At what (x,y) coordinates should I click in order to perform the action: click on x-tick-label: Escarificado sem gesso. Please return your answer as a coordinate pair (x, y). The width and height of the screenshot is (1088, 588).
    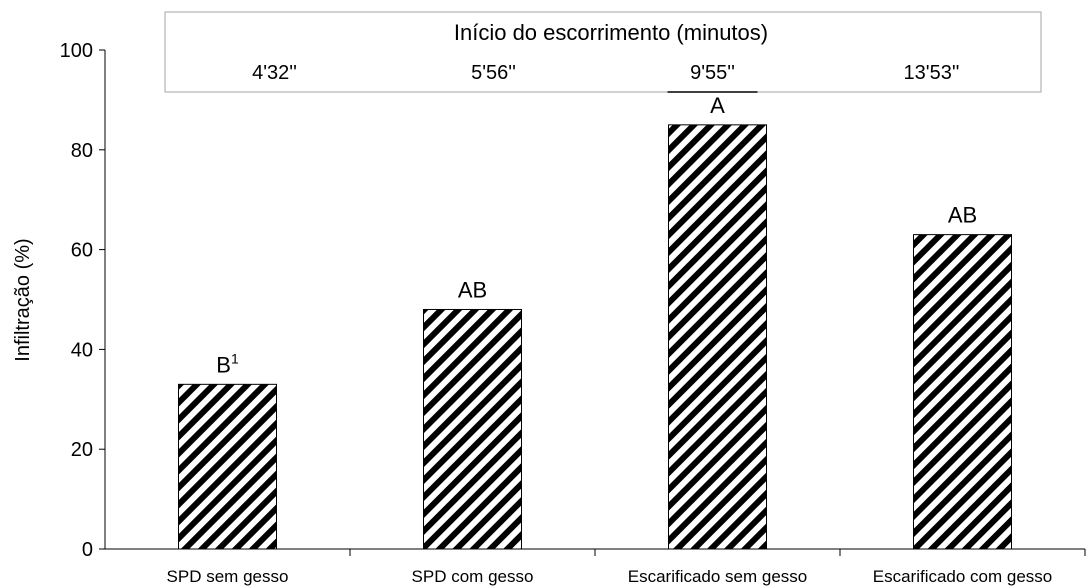
    Looking at the image, I should click on (718, 576).